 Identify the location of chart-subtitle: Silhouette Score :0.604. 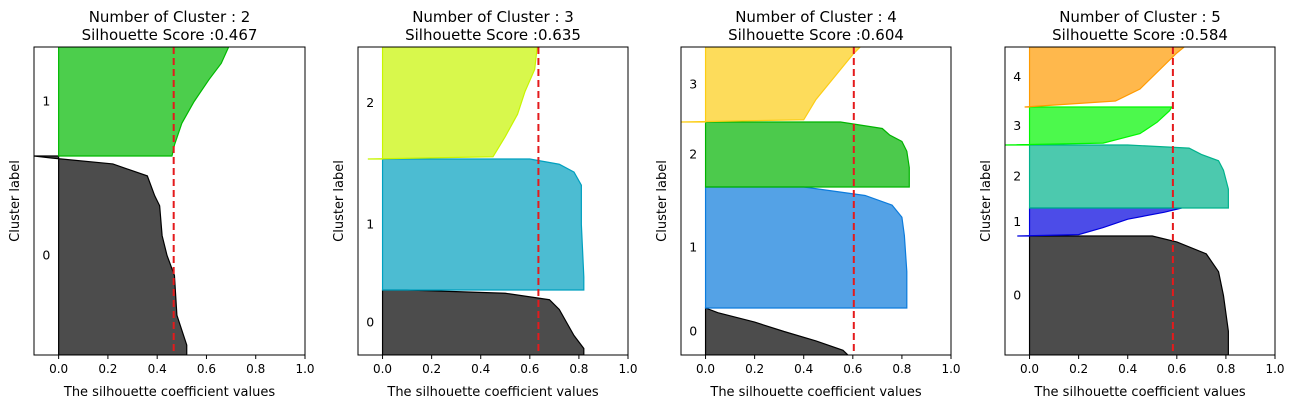
(816, 35).